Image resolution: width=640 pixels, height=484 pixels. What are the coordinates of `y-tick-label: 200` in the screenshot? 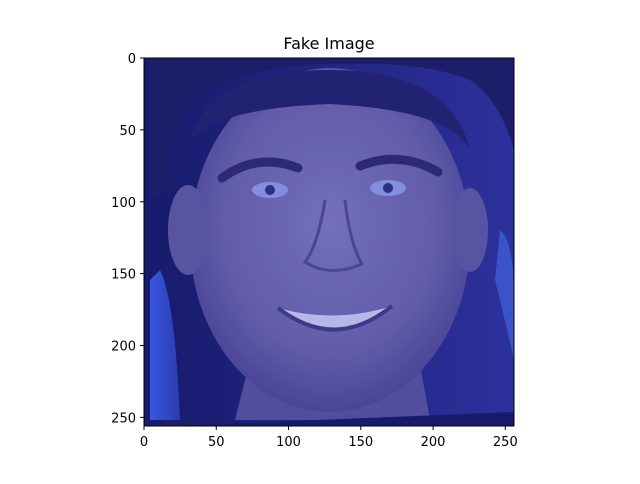 It's located at (123, 347).